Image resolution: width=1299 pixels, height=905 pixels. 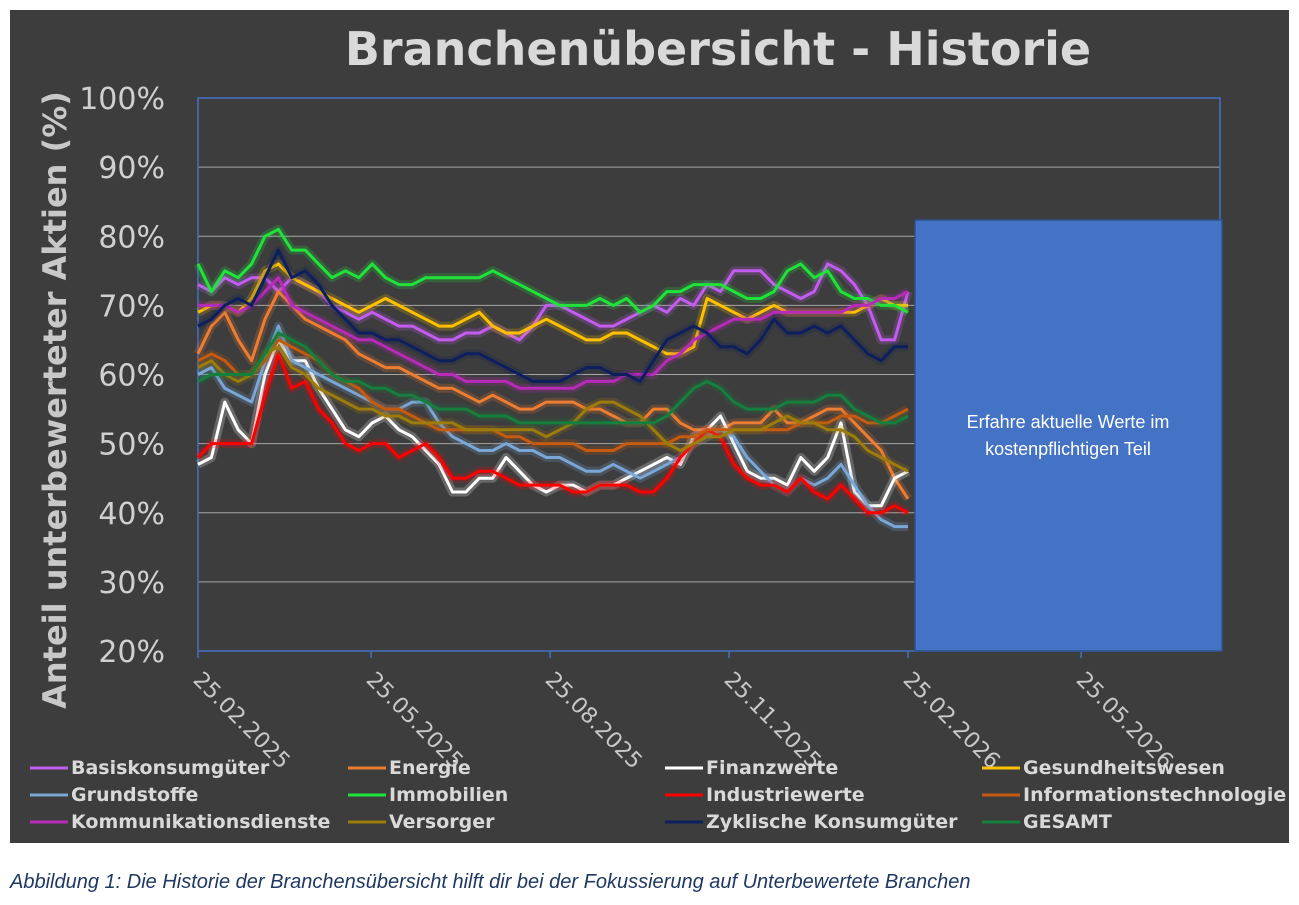 I want to click on series-versorger, so click(x=553, y=409).